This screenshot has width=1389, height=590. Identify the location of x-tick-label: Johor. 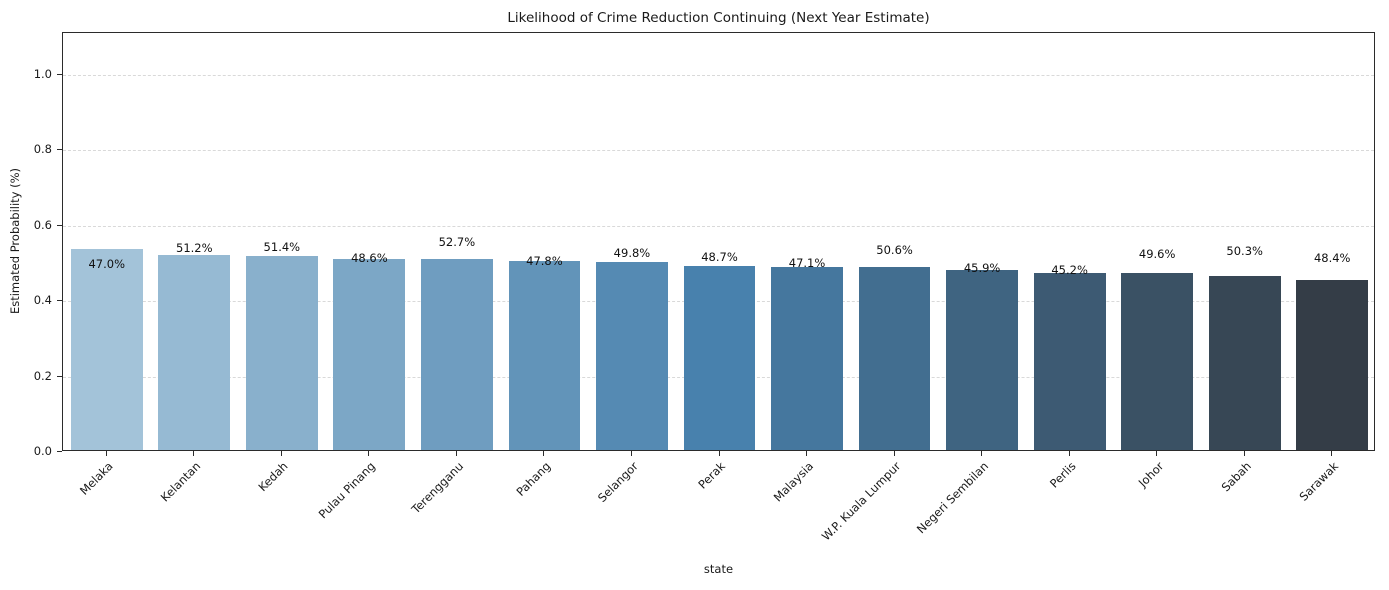
(1151, 474).